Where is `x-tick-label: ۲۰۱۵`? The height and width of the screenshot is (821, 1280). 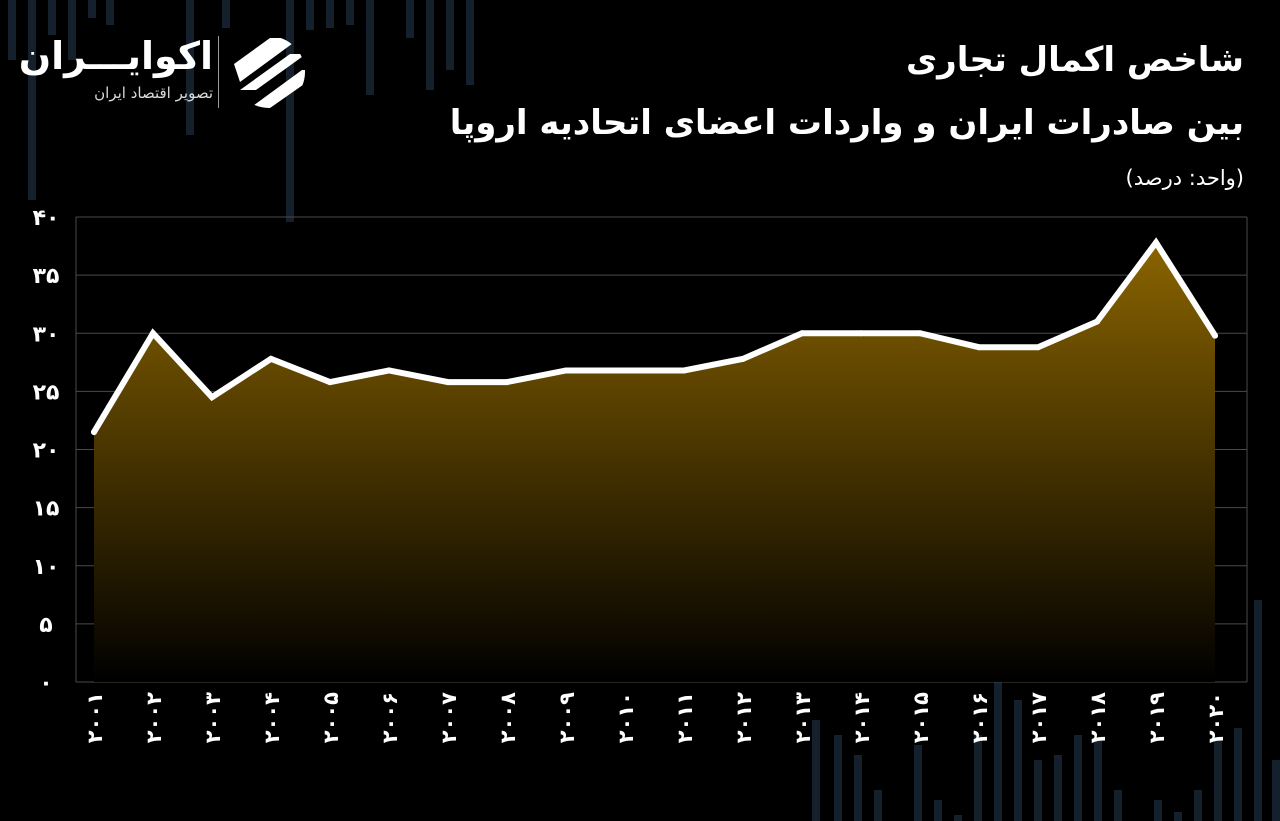 x-tick-label: ۲۰۱۵ is located at coordinates (921, 717).